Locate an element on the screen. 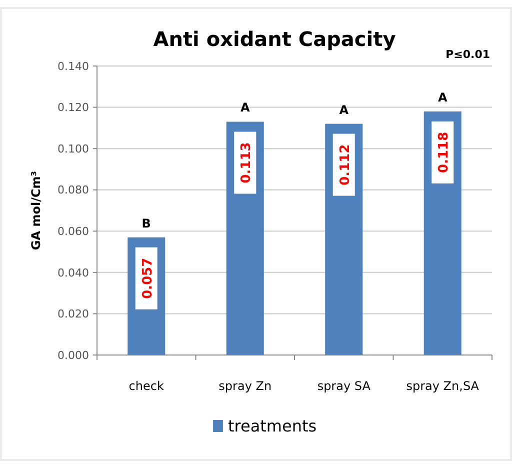 This screenshot has height=464, width=514. x-tick-label: spray Zn,SA is located at coordinates (443, 386).